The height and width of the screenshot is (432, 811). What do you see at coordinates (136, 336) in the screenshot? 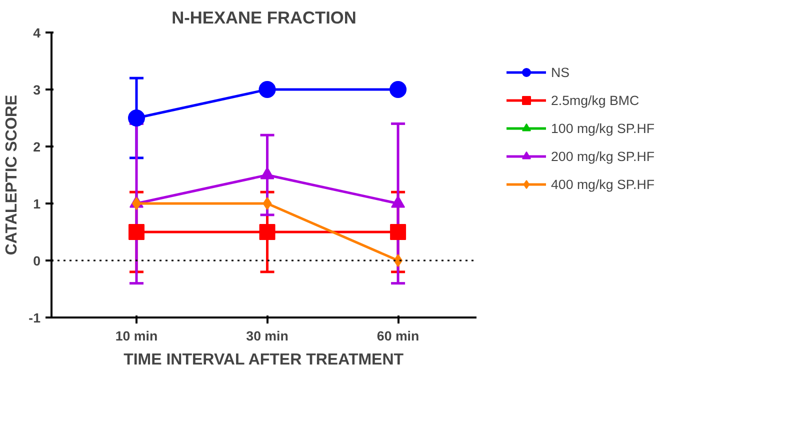
I see `x-tick-label: 10 min` at bounding box center [136, 336].